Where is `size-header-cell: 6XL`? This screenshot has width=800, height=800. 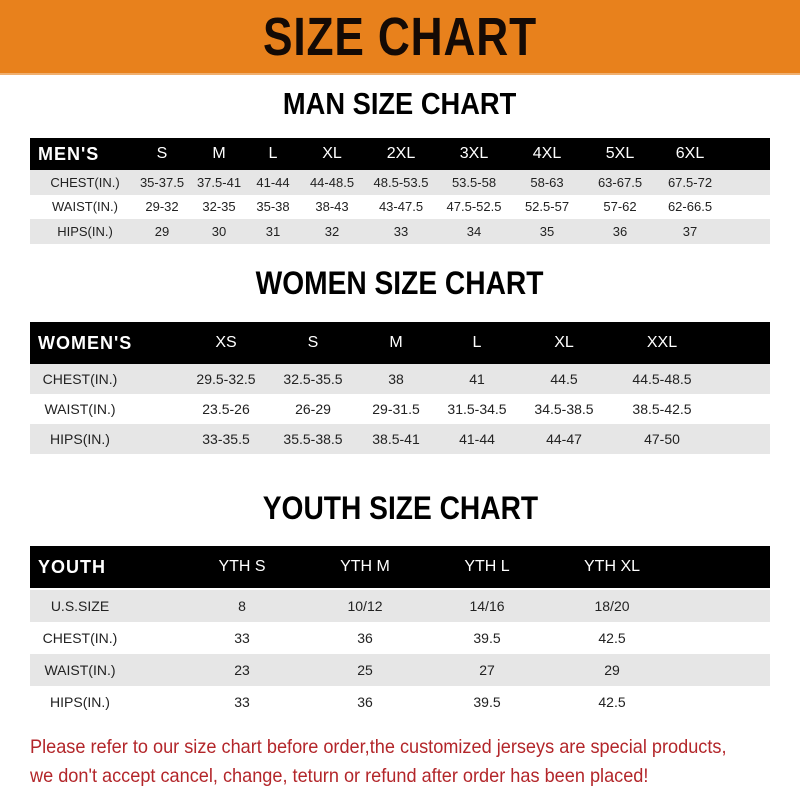 size-header-cell: 6XL is located at coordinates (690, 153).